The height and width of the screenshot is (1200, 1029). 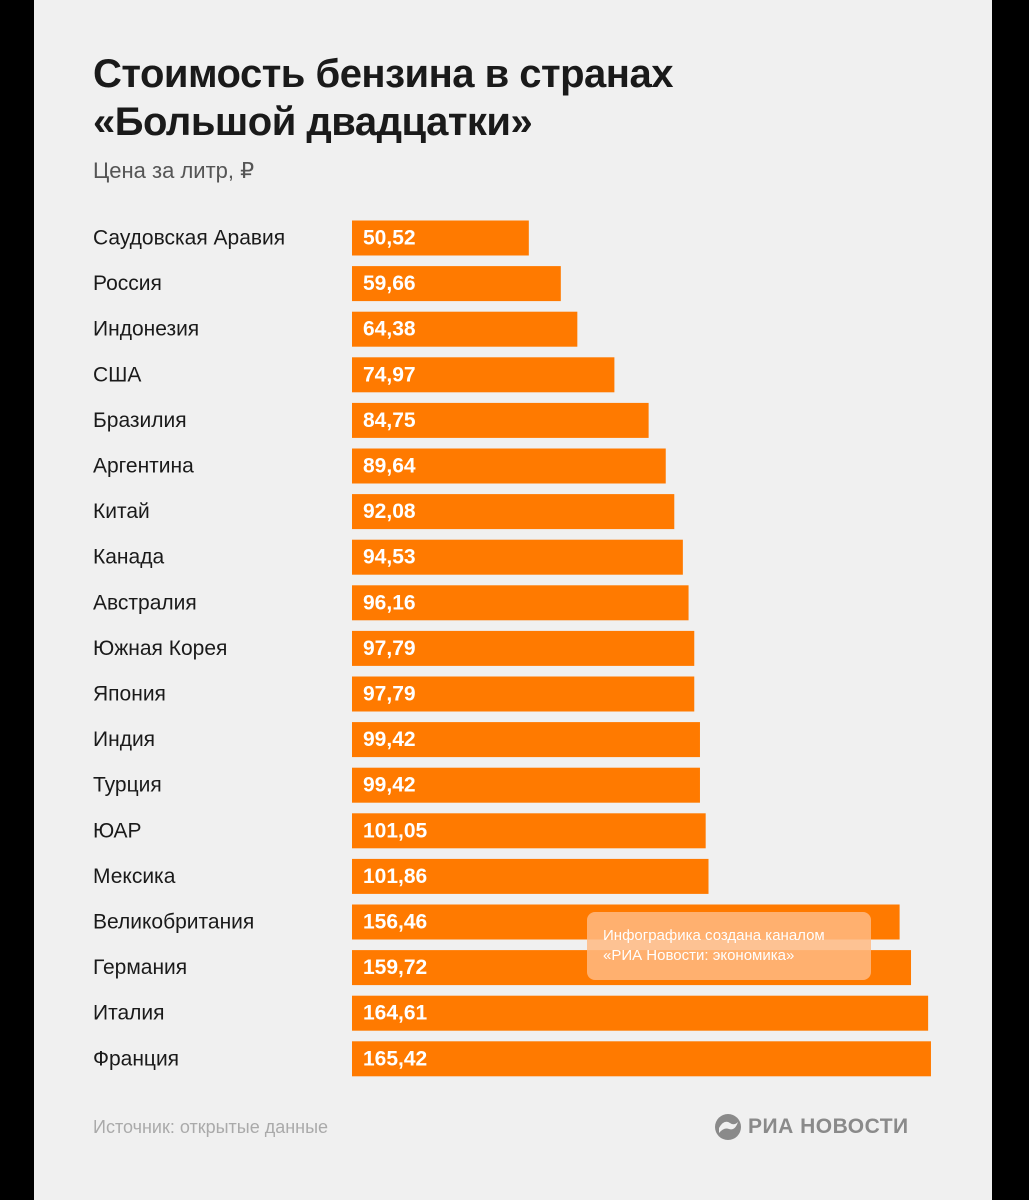 I want to click on price-value-label: 50,52, so click(x=389, y=238).